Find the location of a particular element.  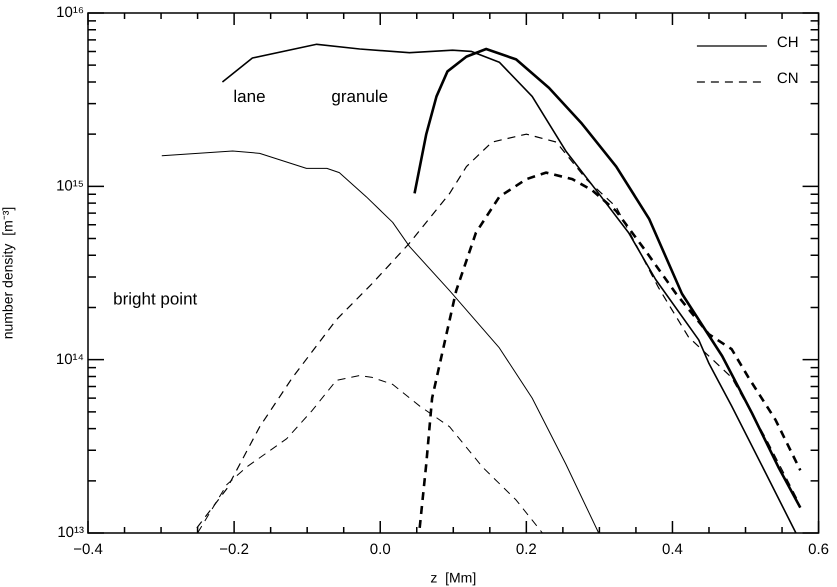

x-tick-label: 0.0 is located at coordinates (380, 549).